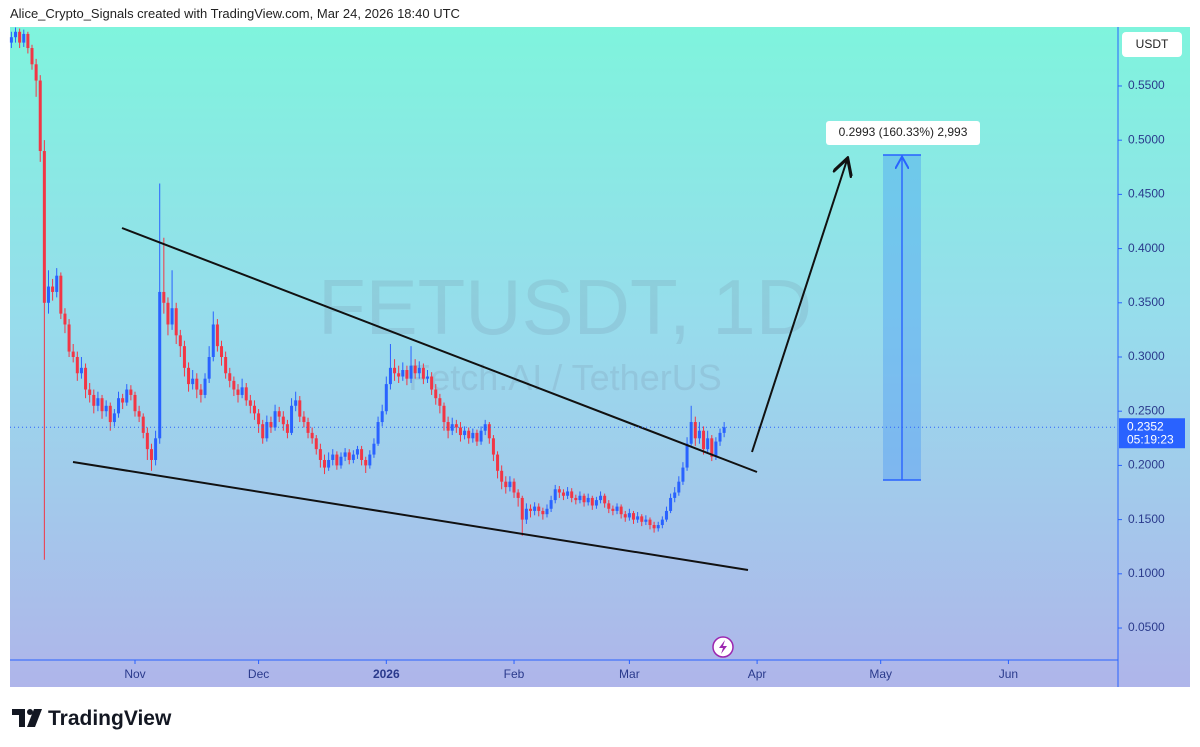 This screenshot has height=747, width=1200. What do you see at coordinates (1146, 139) in the screenshot?
I see `y-tick-label: 0.5000` at bounding box center [1146, 139].